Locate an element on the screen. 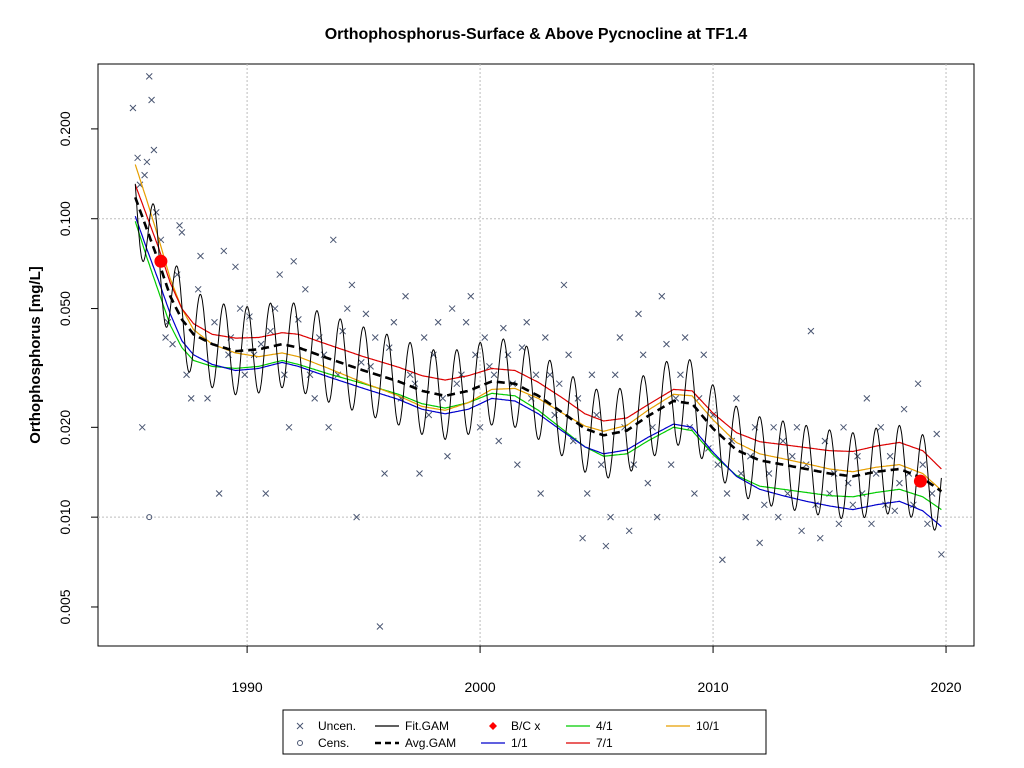  legend-label-fit: Fit.GAM is located at coordinates (427, 726).